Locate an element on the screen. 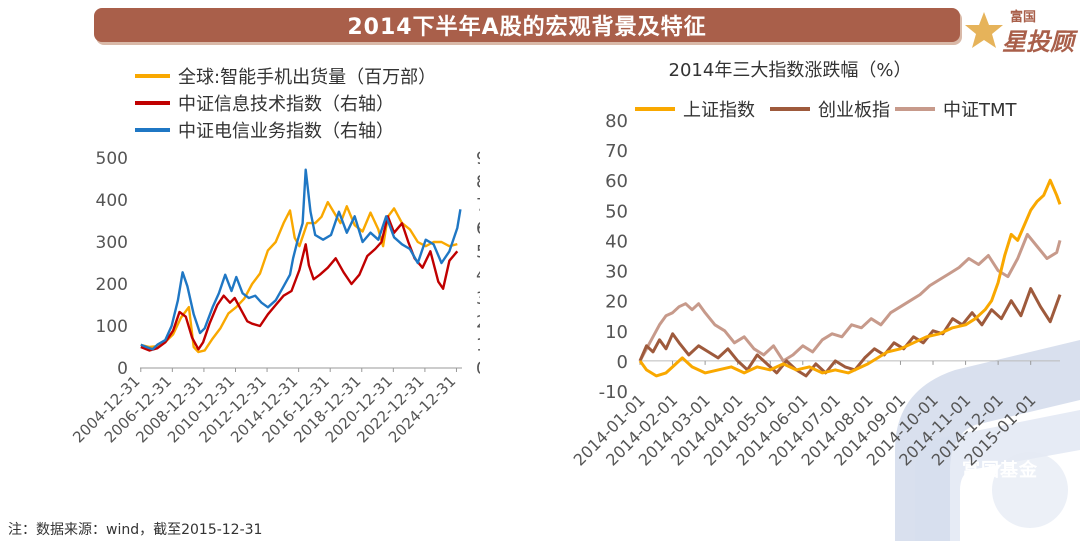 This screenshot has width=1080, height=541. y-right-tick-label: 6,000 is located at coordinates (478, 229).